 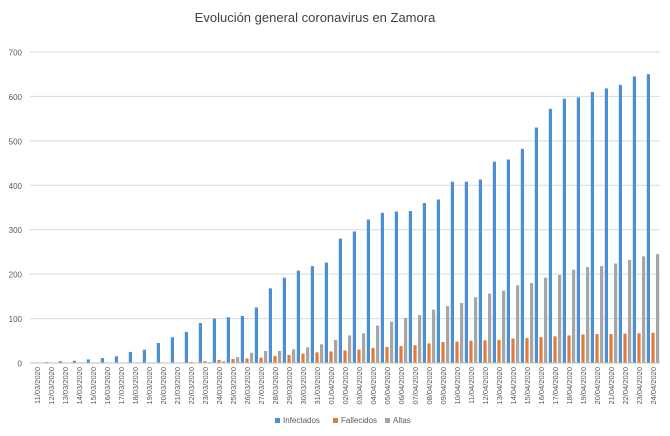 I want to click on x-tick-label: 17/04/2020, so click(x=555, y=386).